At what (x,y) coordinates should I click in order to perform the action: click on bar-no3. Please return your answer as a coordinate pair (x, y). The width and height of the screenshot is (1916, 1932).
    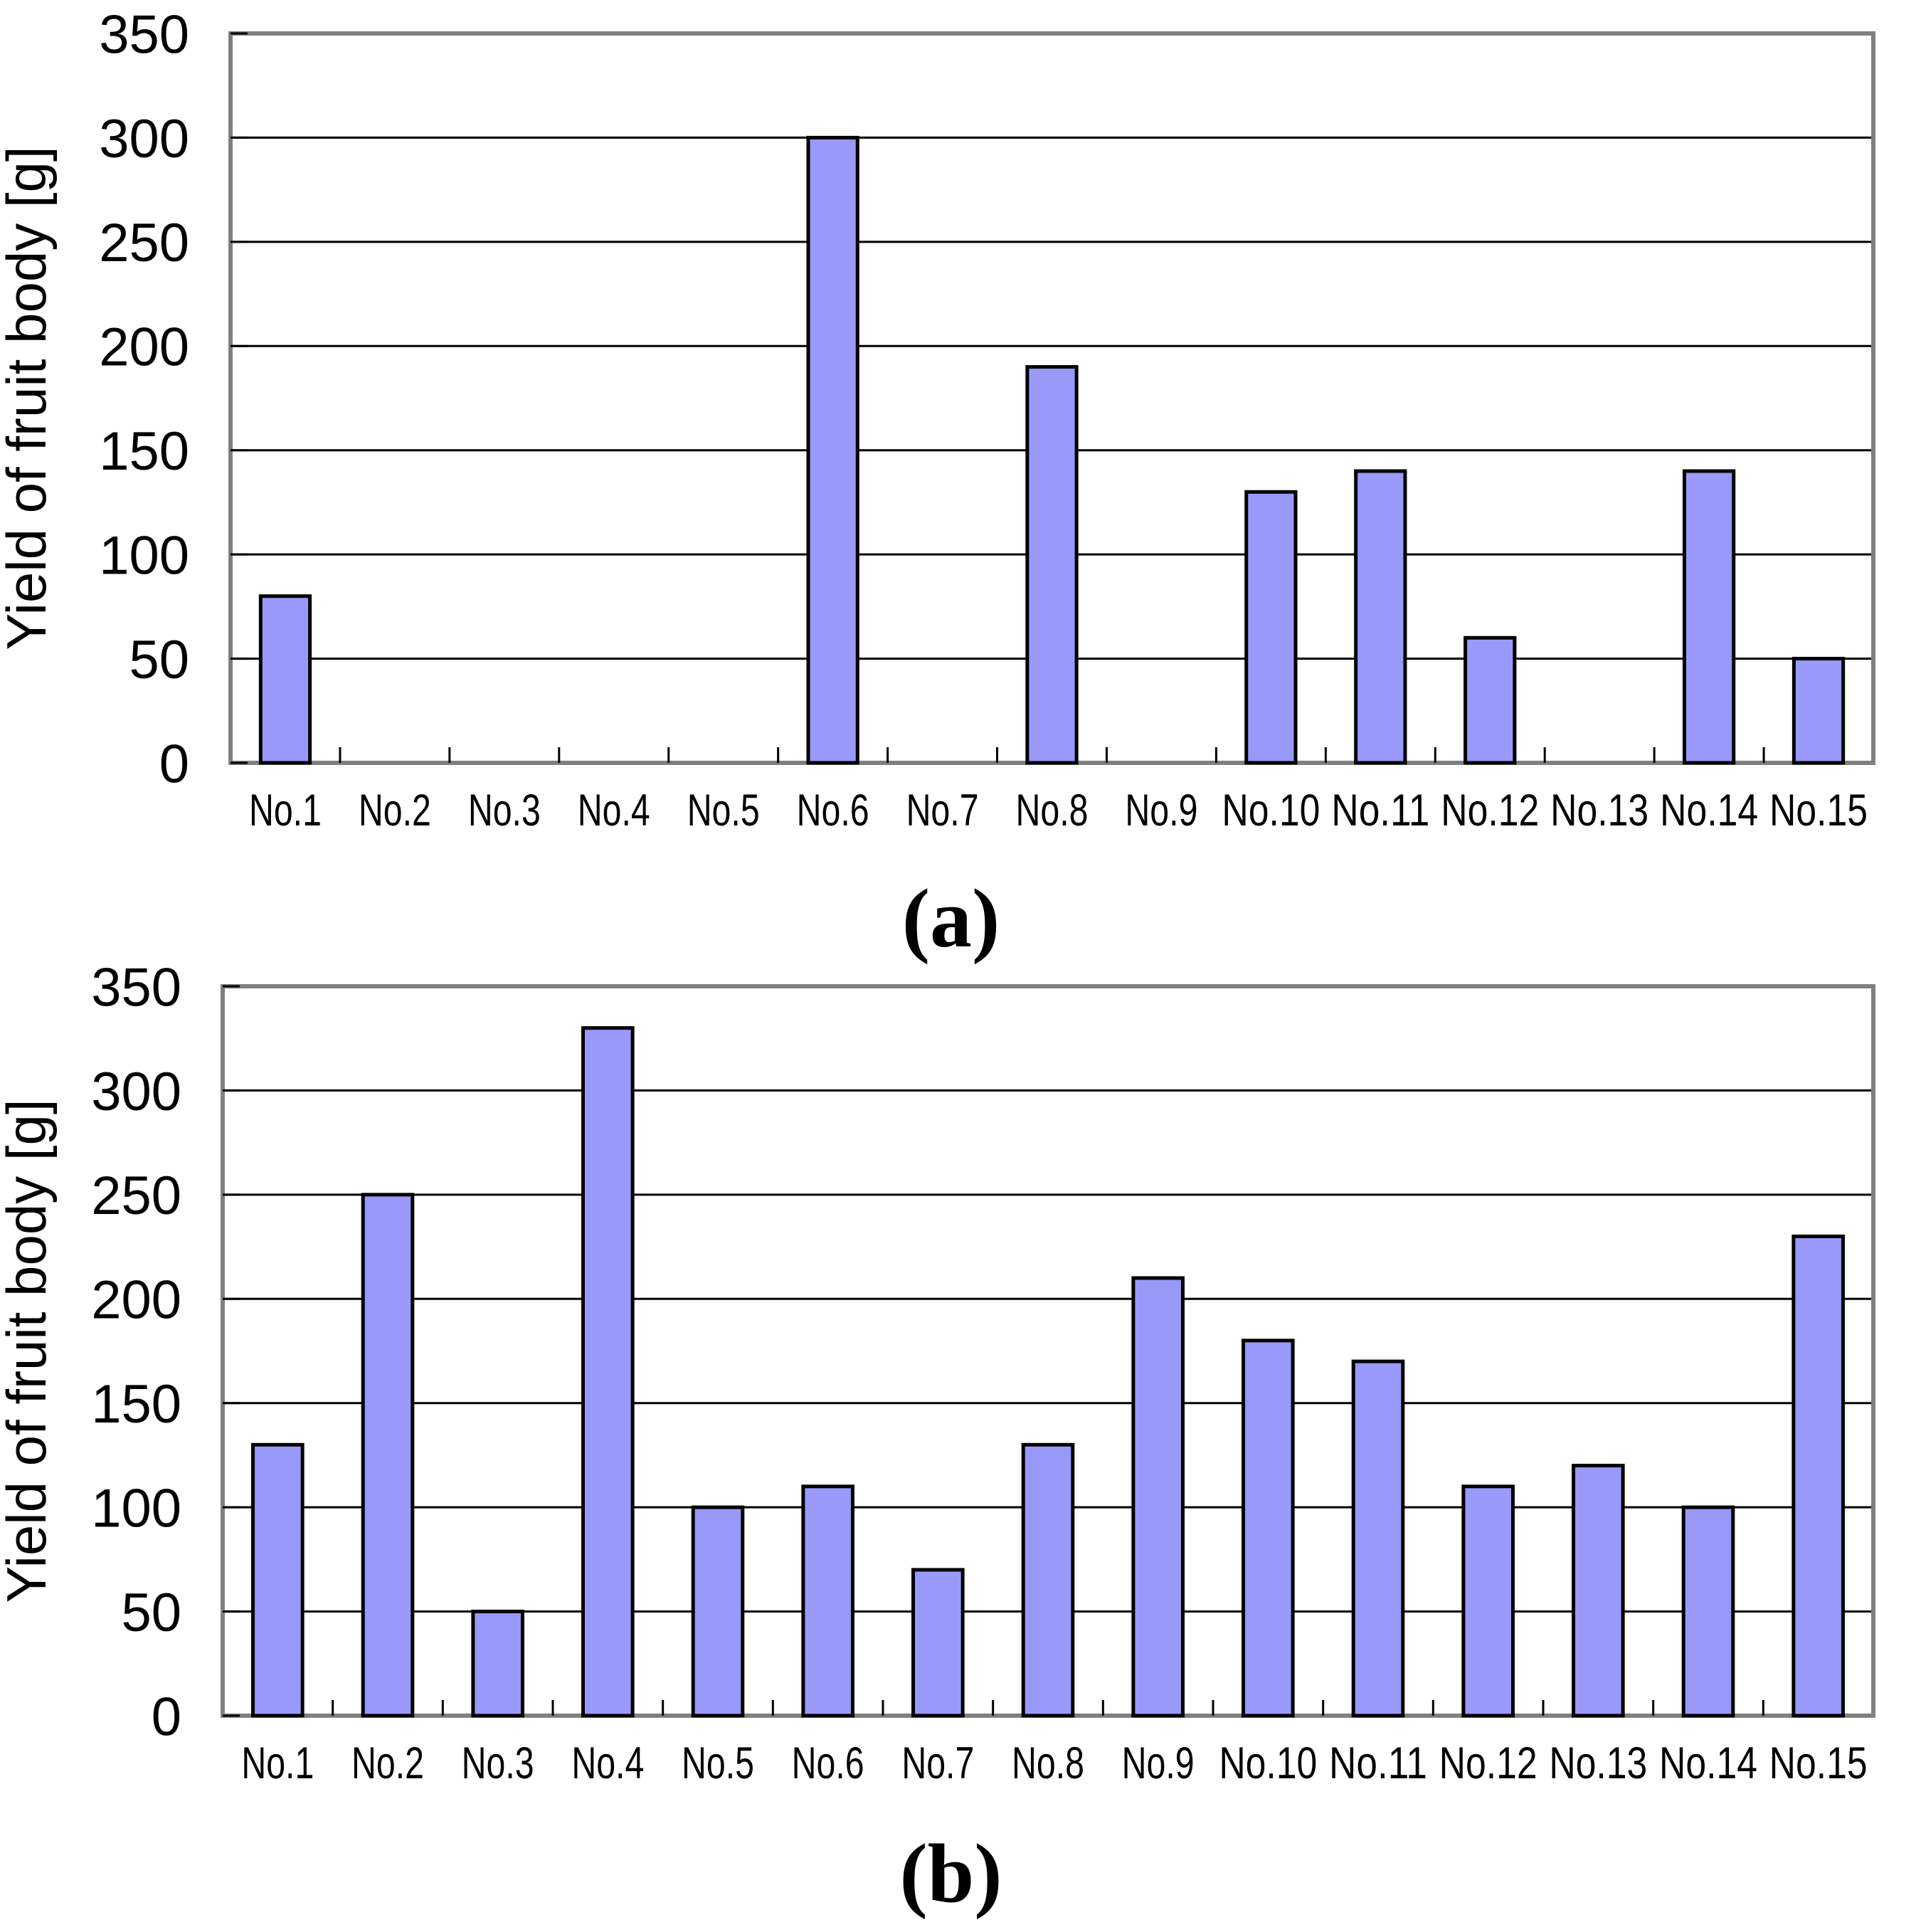
    Looking at the image, I should click on (497, 1664).